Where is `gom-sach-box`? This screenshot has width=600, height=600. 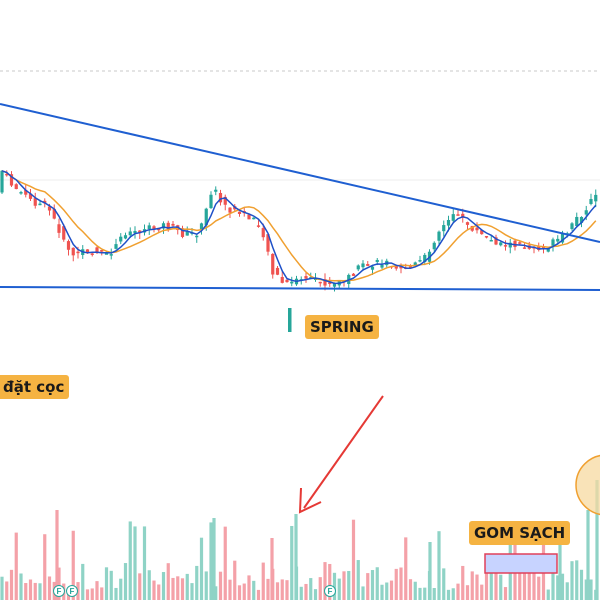 gom-sach-box is located at coordinates (521, 563).